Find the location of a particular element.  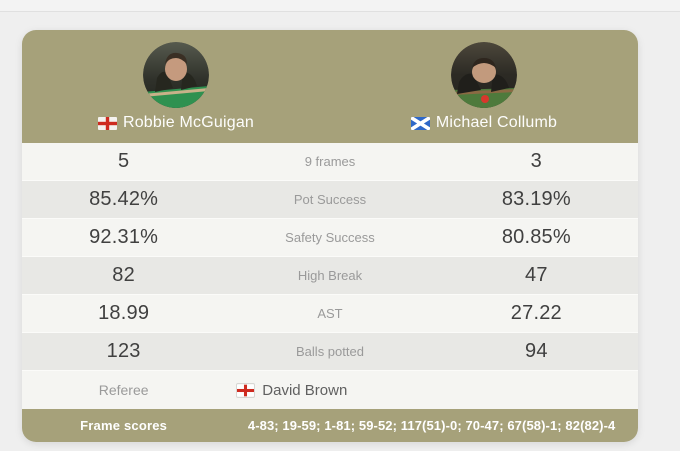

player-left-name-row: Robbie McGuigan is located at coordinates (176, 123).